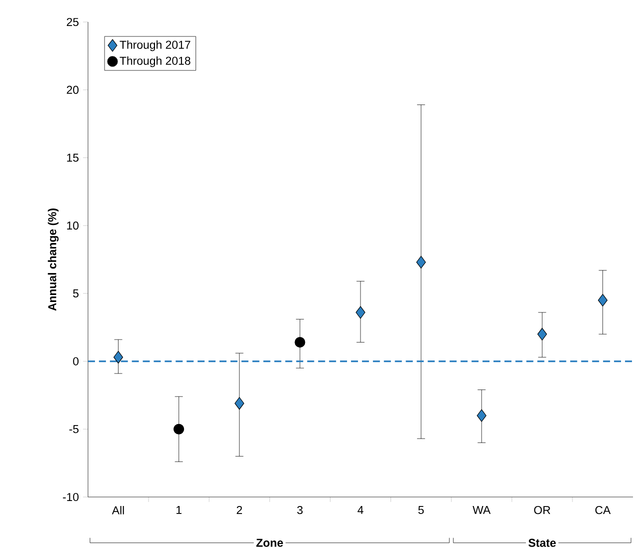  I want to click on y-tick-label: 25, so click(72, 22).